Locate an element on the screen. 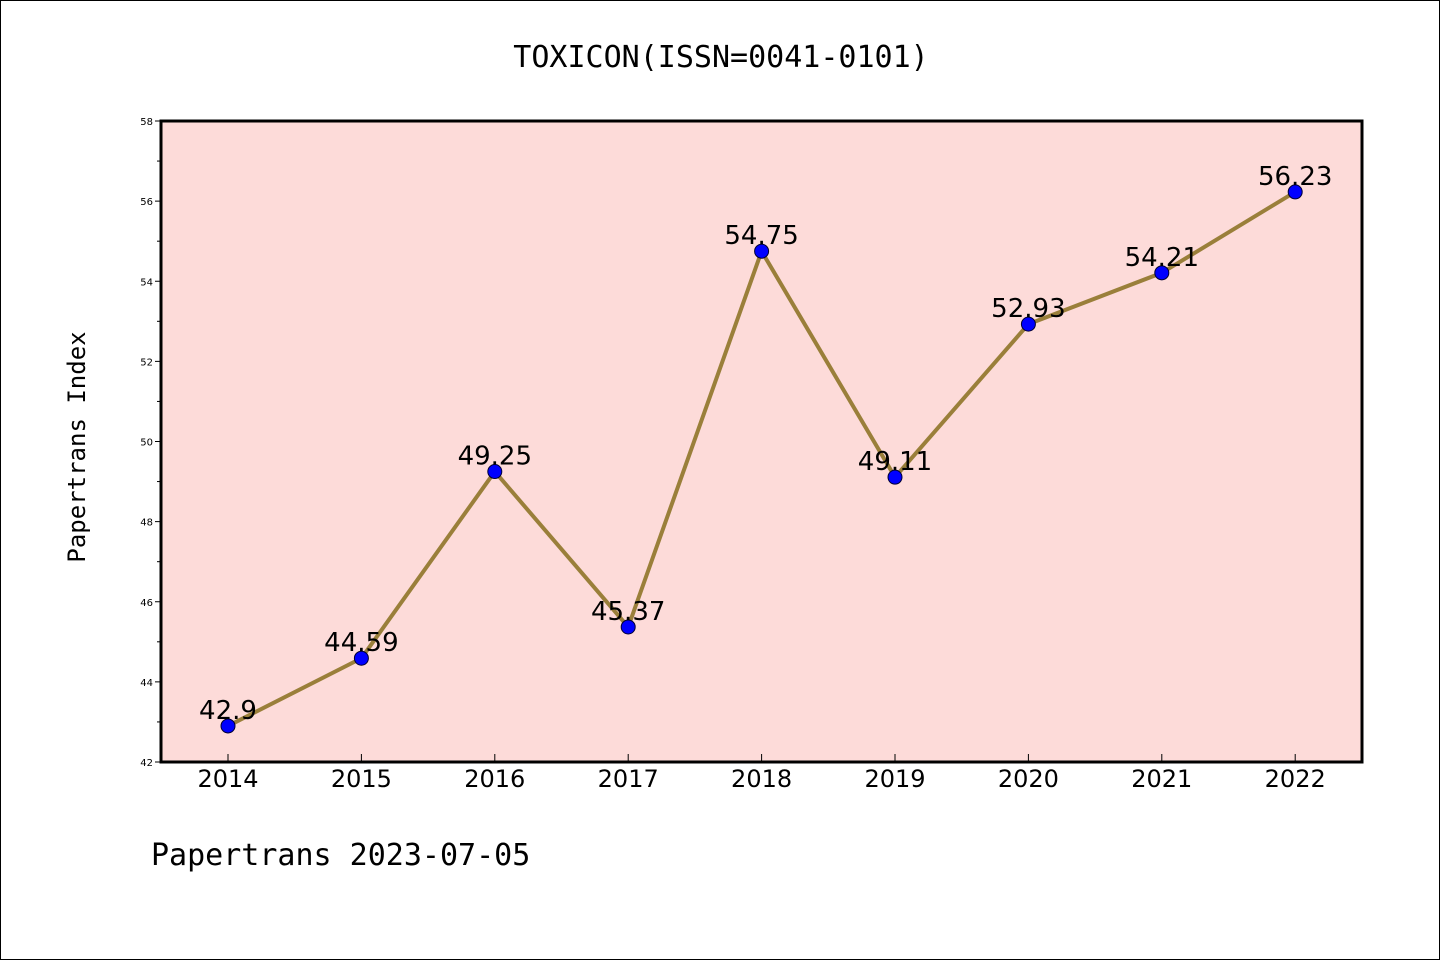 The image size is (1440, 961). y-tick-label: 52 is located at coordinates (146, 362).